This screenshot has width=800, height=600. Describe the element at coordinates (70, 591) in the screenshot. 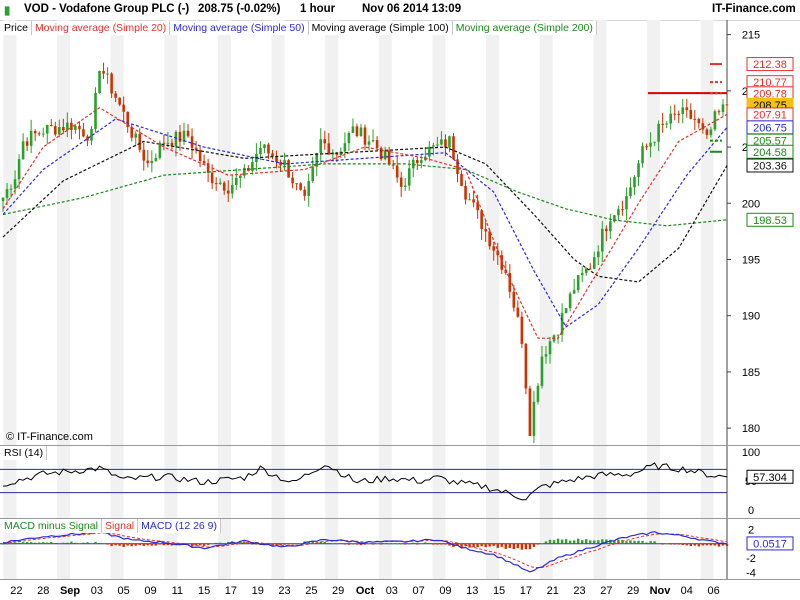

I see `x-tick-label: Sep` at that location.